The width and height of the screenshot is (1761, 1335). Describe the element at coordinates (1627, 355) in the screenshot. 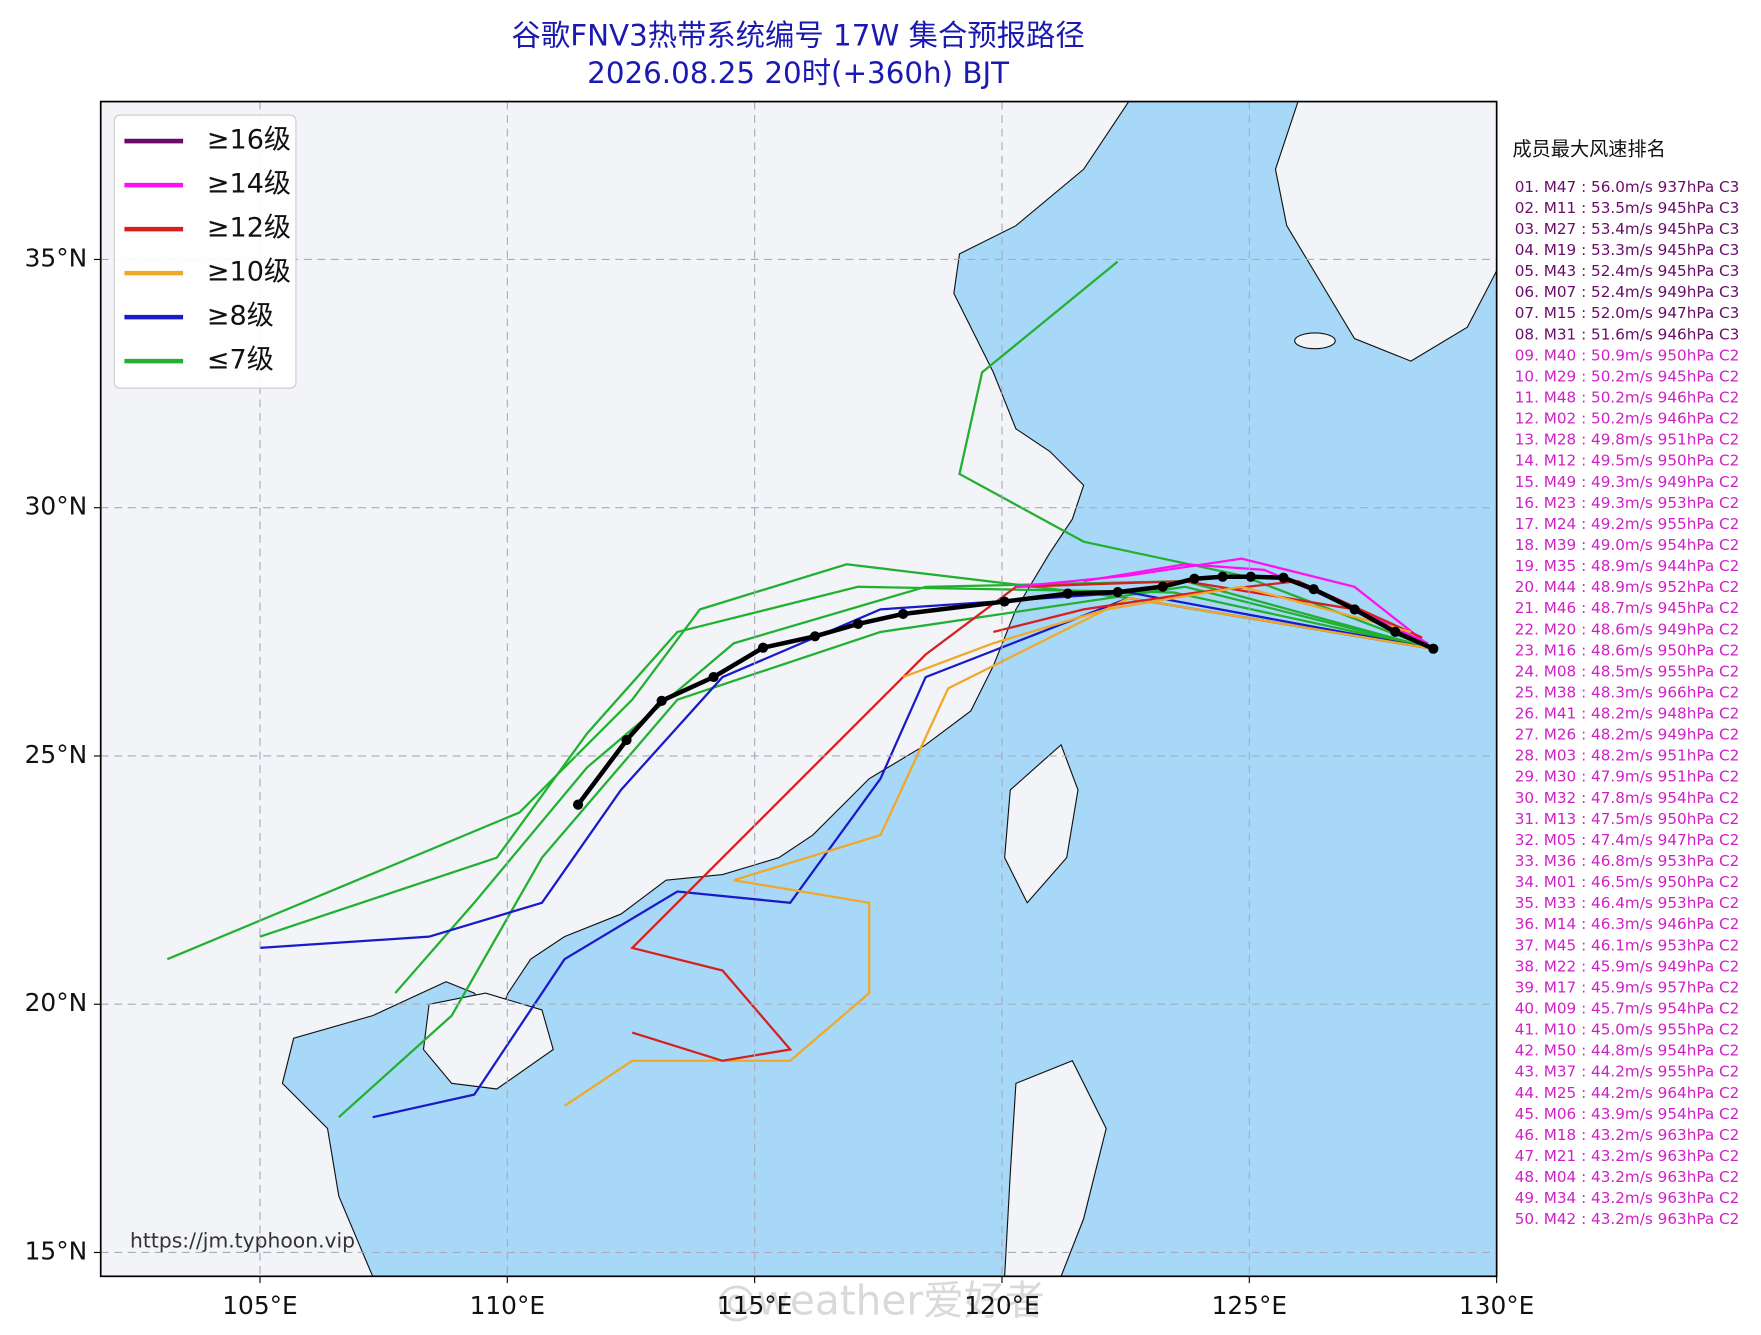

I see `ranking-item: 09. M40 : 50.9m/s 950hPa C2` at that location.